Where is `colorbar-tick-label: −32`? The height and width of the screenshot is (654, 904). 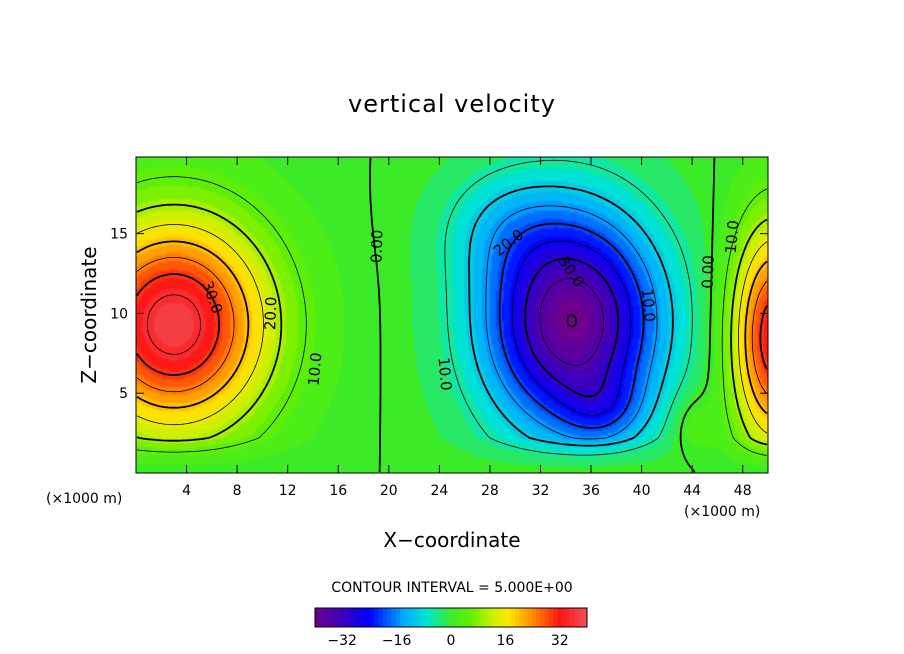
colorbar-tick-label: −32 is located at coordinates (342, 641).